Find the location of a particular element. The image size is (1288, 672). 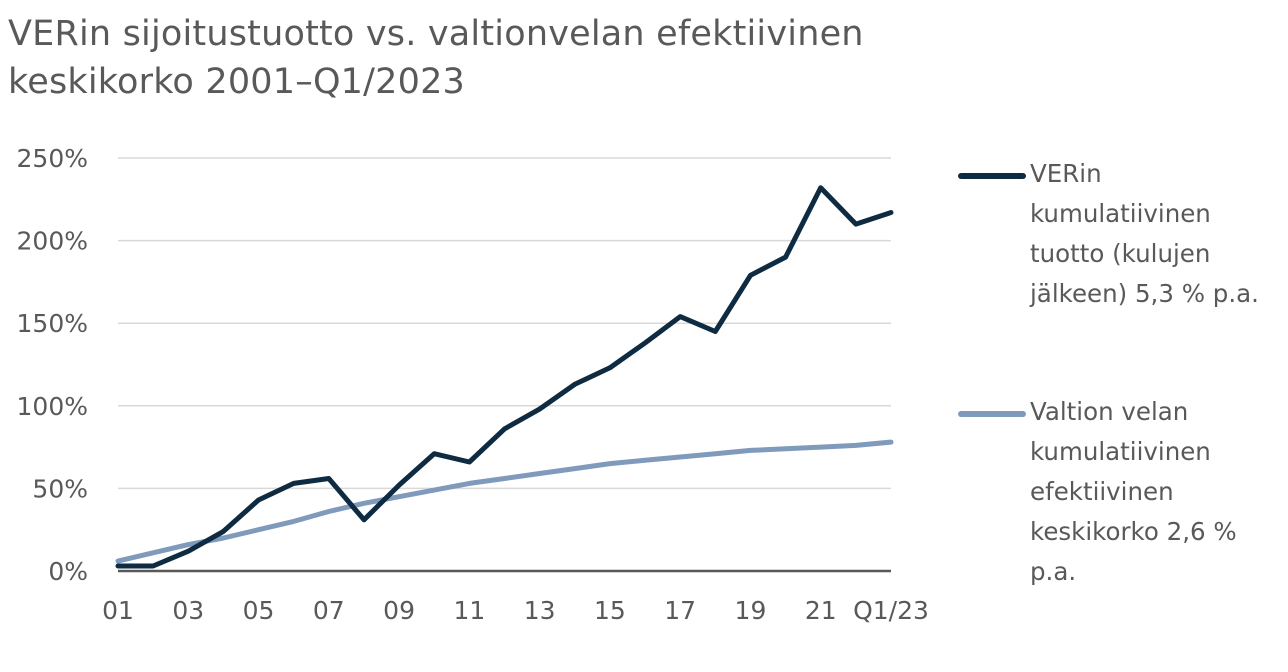

y-axis-tick-labels: 0% 50% 100% 150% 200% 250% is located at coordinates (52, 365).